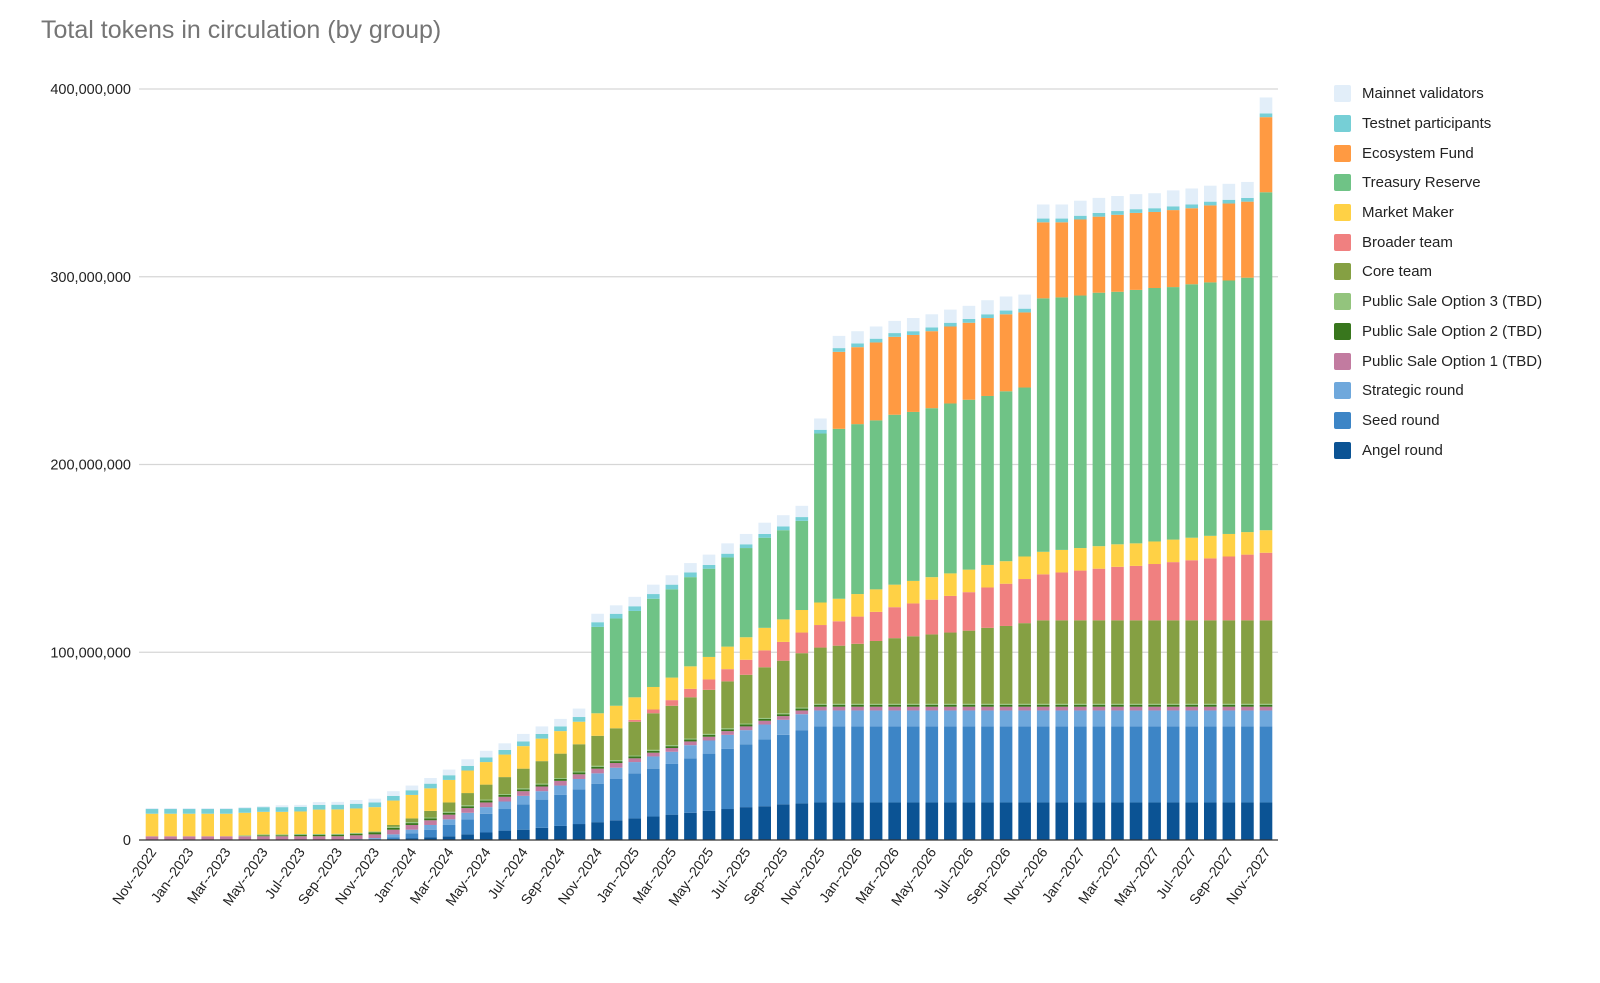 The image size is (1600, 983). What do you see at coordinates (1438, 183) in the screenshot?
I see `legend-item: Treasury Reserve` at bounding box center [1438, 183].